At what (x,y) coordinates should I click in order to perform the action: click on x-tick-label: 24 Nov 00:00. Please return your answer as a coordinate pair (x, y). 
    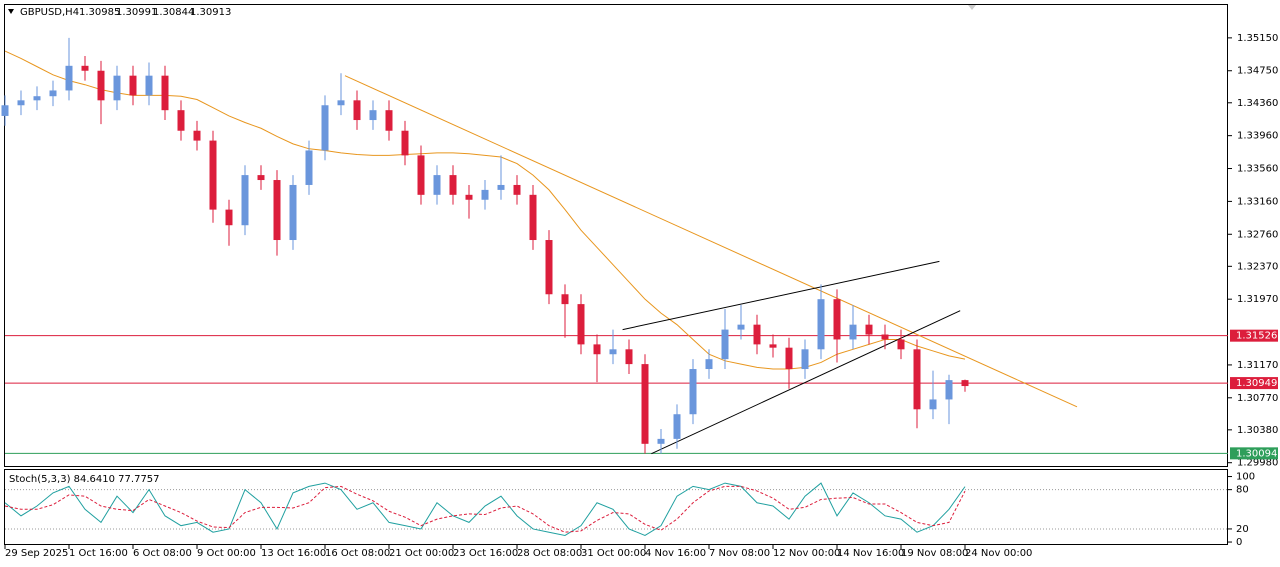
    Looking at the image, I should click on (998, 553).